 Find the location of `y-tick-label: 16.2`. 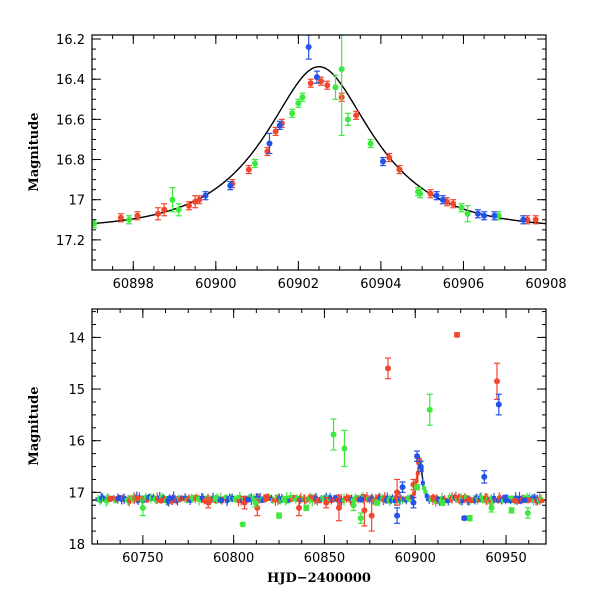

y-tick-label: 16.2 is located at coordinates (70, 40).